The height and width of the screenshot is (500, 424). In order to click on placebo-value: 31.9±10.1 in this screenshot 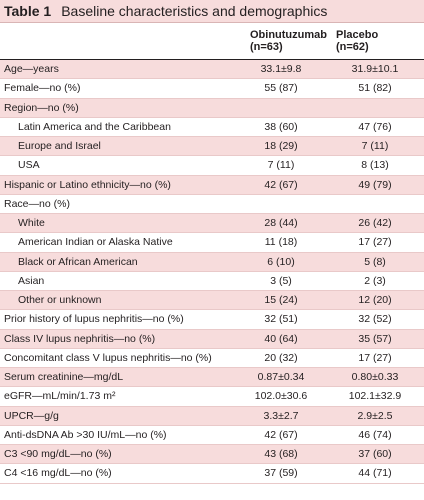, I will do `click(375, 69)`.